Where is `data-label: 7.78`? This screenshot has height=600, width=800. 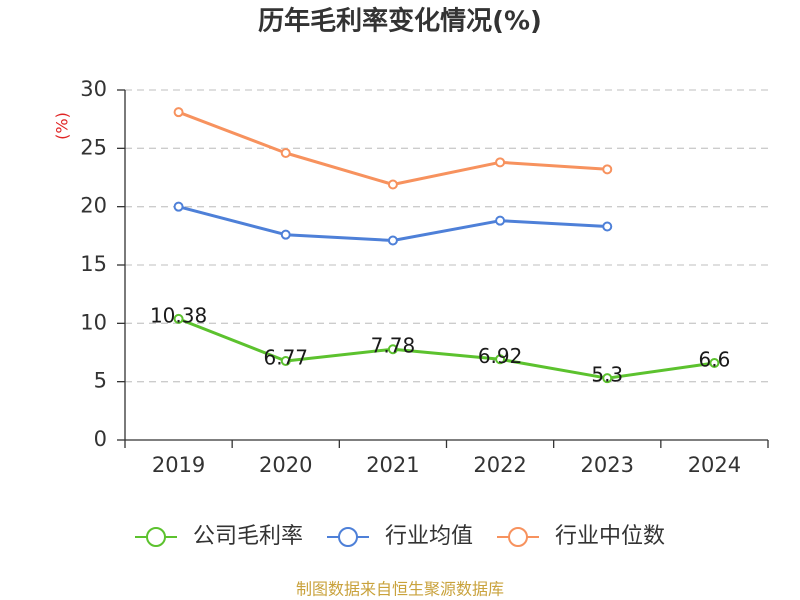
data-label: 7.78 is located at coordinates (393, 346).